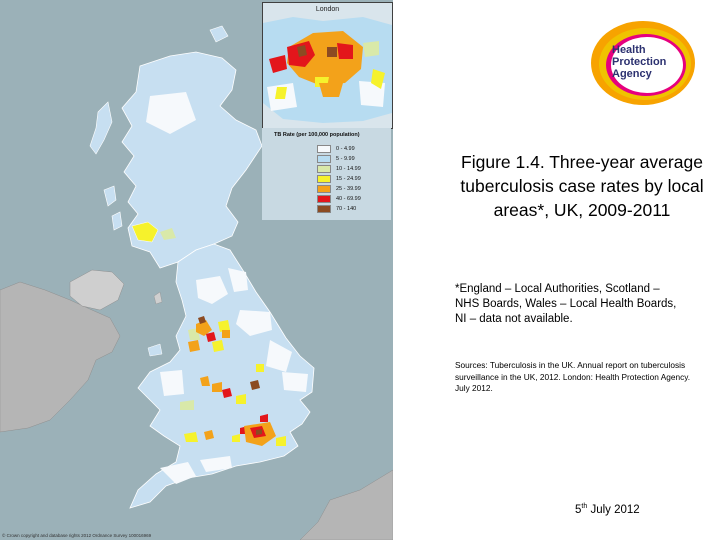 Image resolution: width=720 pixels, height=540 pixels. I want to click on hpa-logo-text: Health Protection Agency, so click(639, 62).